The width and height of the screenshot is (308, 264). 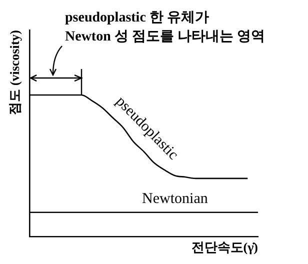 I want to click on y-axis-title: 점도 (viscosity), so click(x=14, y=72).